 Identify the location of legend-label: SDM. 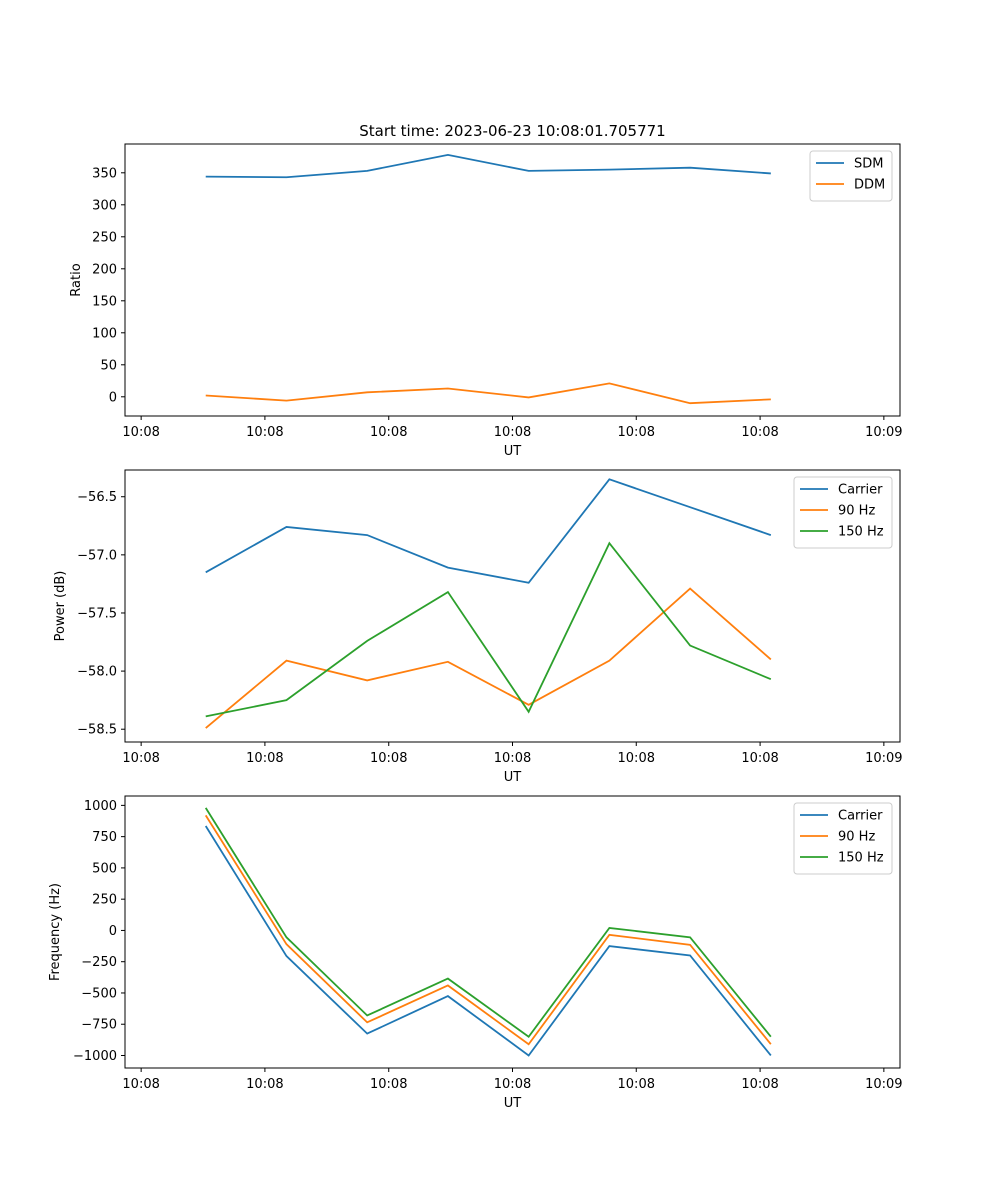
(868, 164).